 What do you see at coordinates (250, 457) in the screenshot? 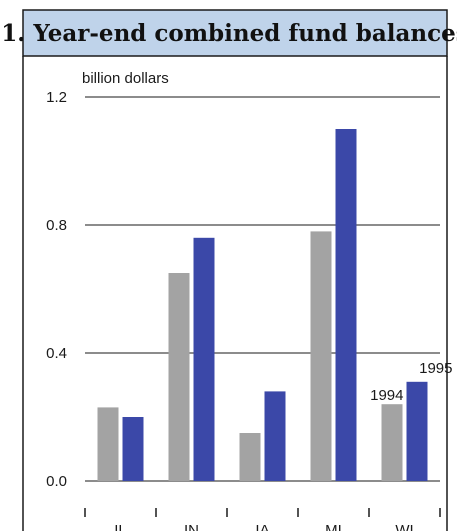
I see `bar-1994-ia` at bounding box center [250, 457].